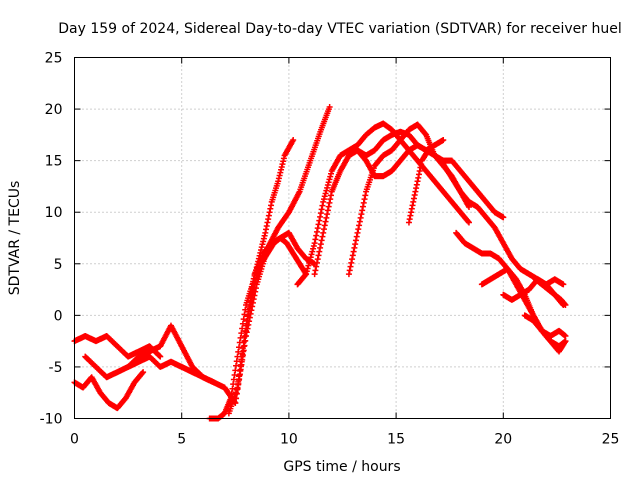 This screenshot has width=640, height=480. I want to click on y-tick-label: -5, so click(56, 368).